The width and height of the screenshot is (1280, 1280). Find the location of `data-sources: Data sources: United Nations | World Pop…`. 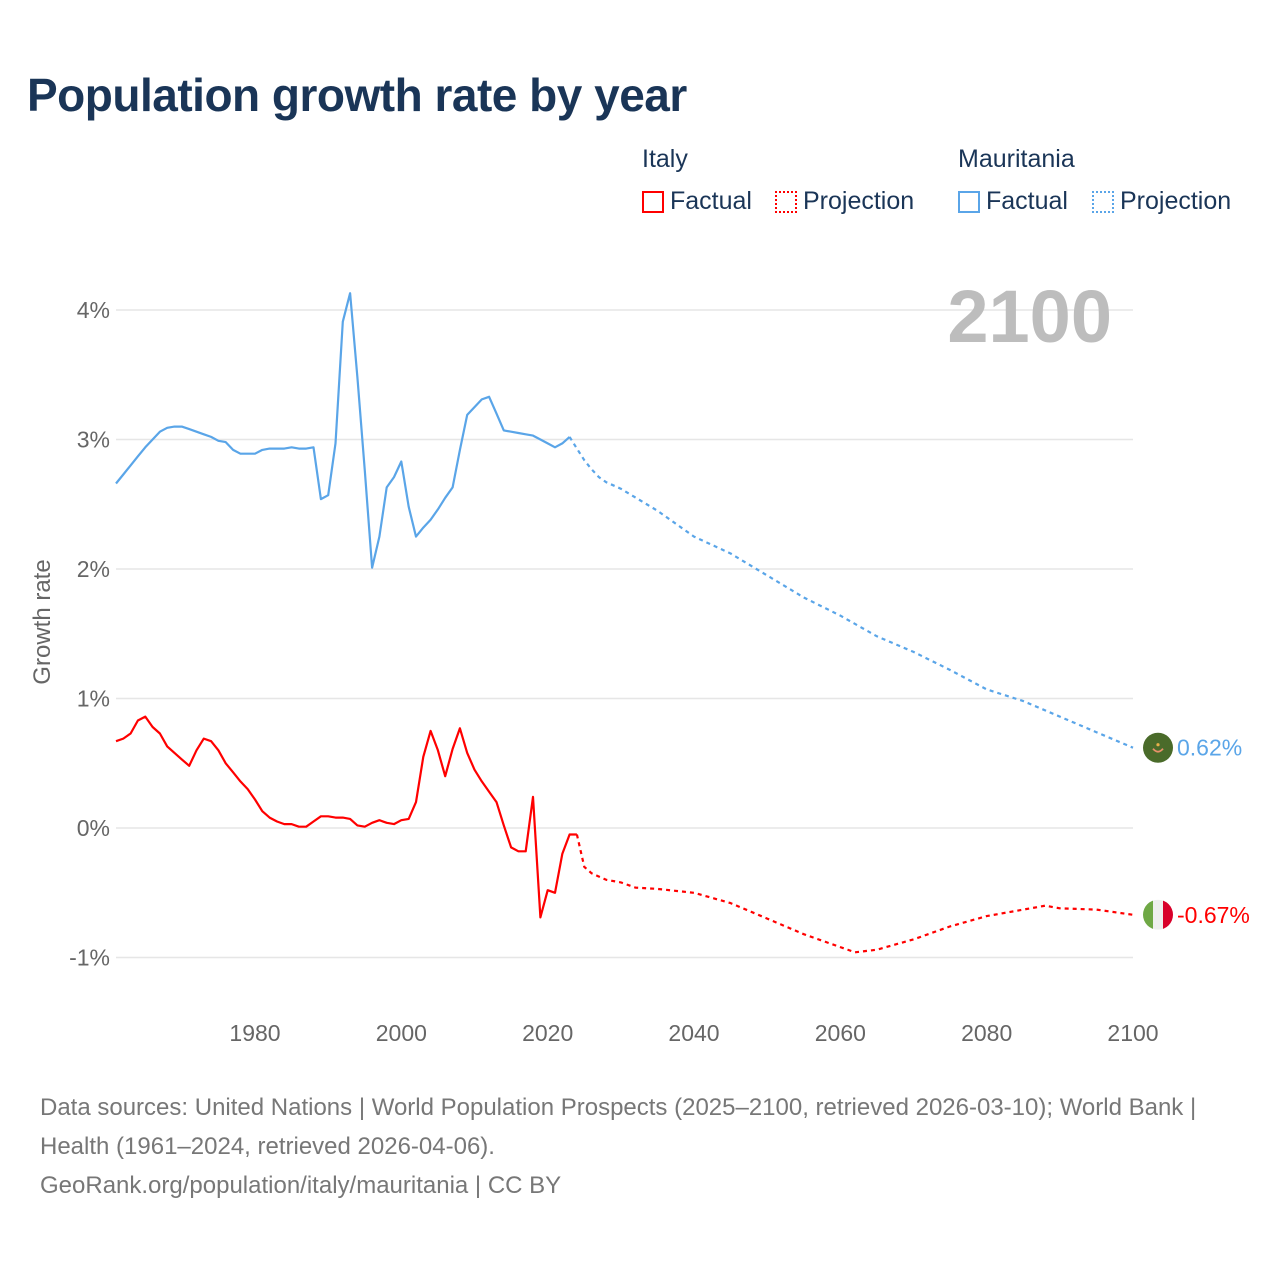

data-sources: Data sources: United Nations | World Pop… is located at coordinates (618, 1127).